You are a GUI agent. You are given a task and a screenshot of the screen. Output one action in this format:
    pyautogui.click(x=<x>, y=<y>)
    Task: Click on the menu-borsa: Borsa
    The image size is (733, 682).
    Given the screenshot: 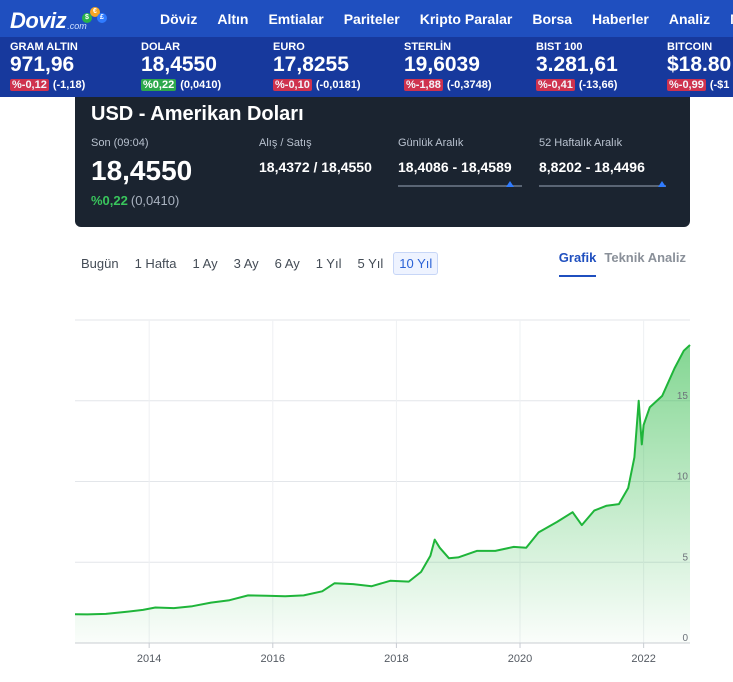 What is the action you would take?
    pyautogui.click(x=552, y=18)
    